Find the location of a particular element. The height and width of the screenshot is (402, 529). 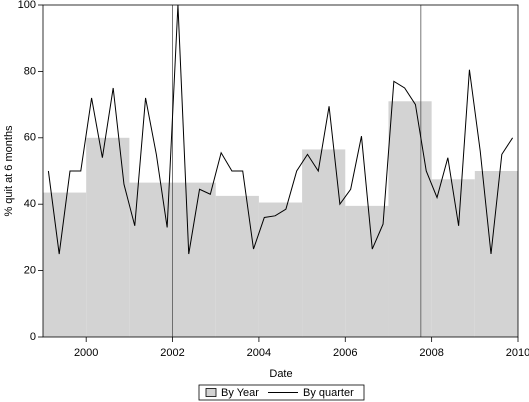

x-tick-label-2002: 2002 is located at coordinates (172, 353).